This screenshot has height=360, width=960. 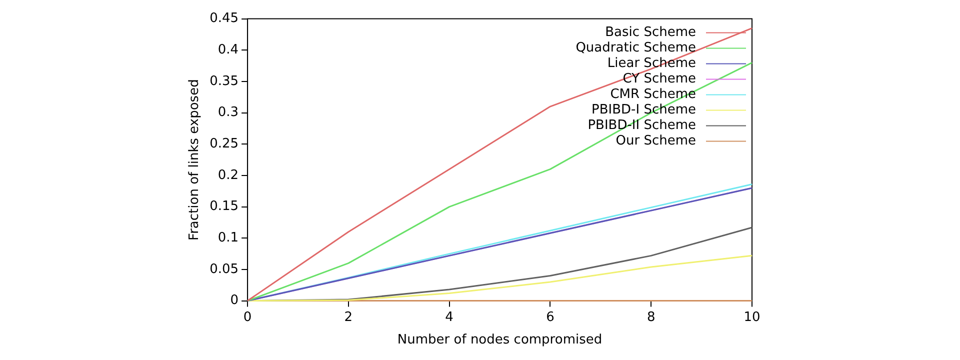 I want to click on x-tick-label: 4, so click(x=449, y=317).